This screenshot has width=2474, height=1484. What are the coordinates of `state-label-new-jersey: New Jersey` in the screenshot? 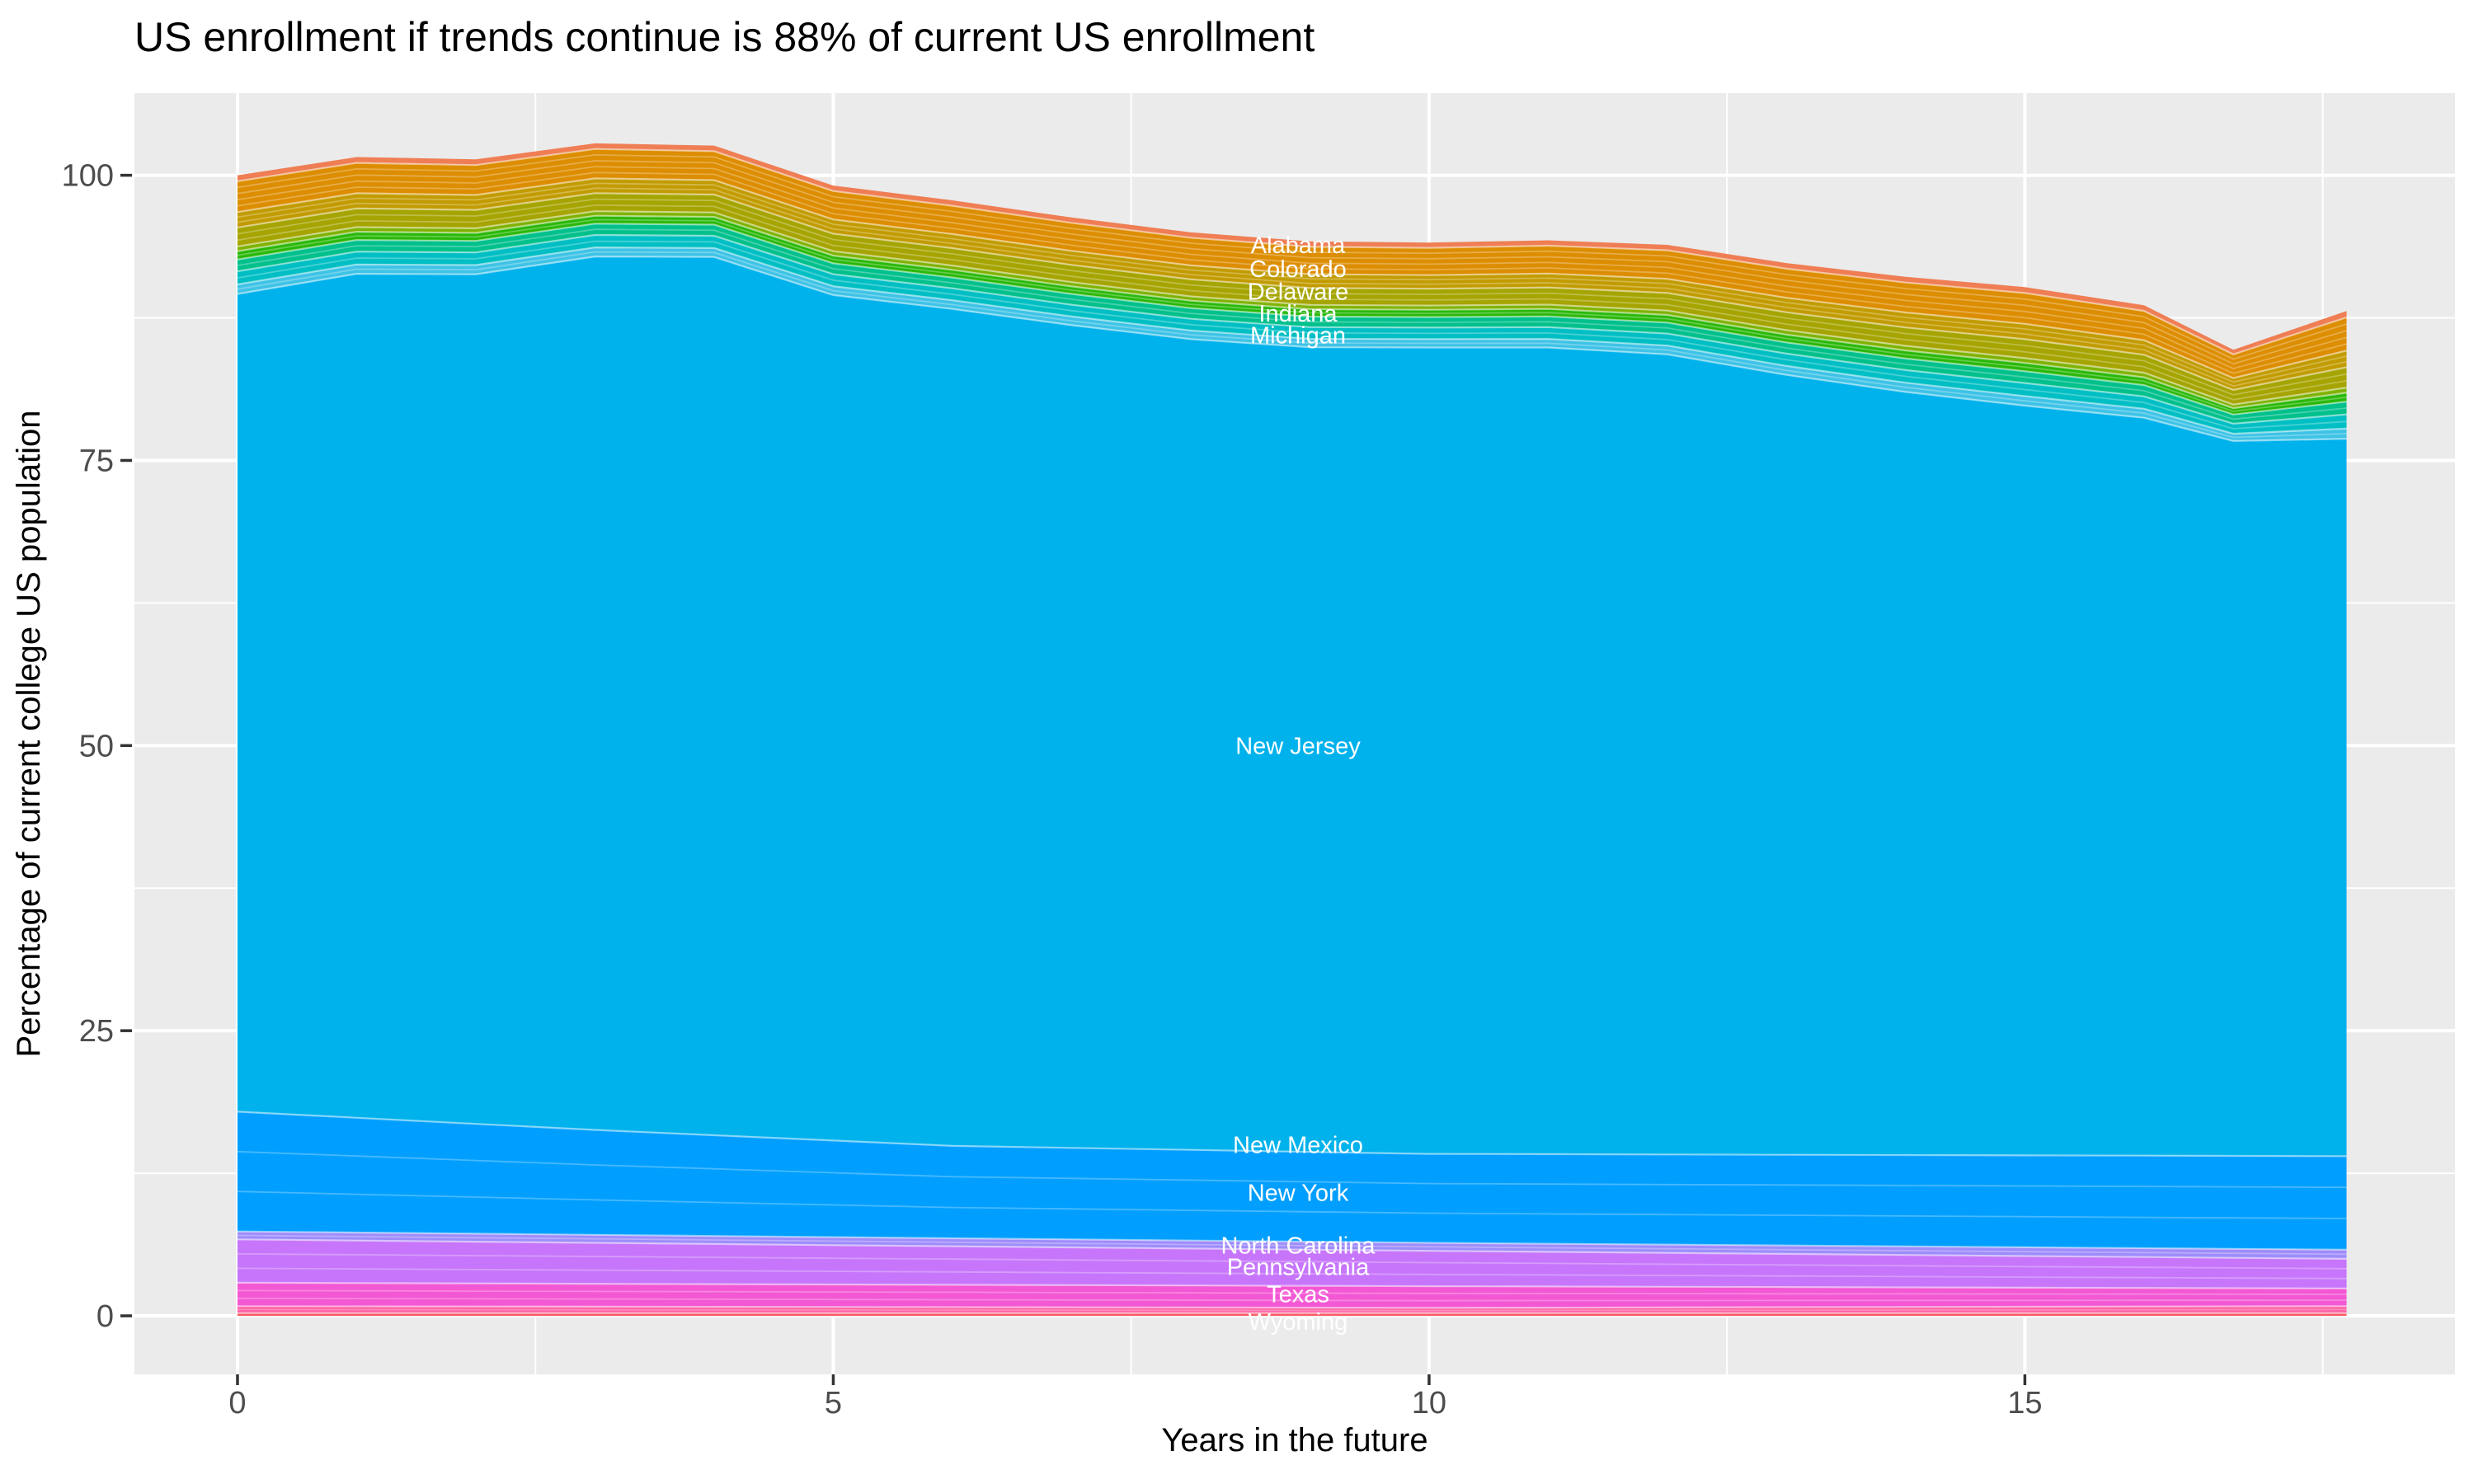 It's located at (1298, 746).